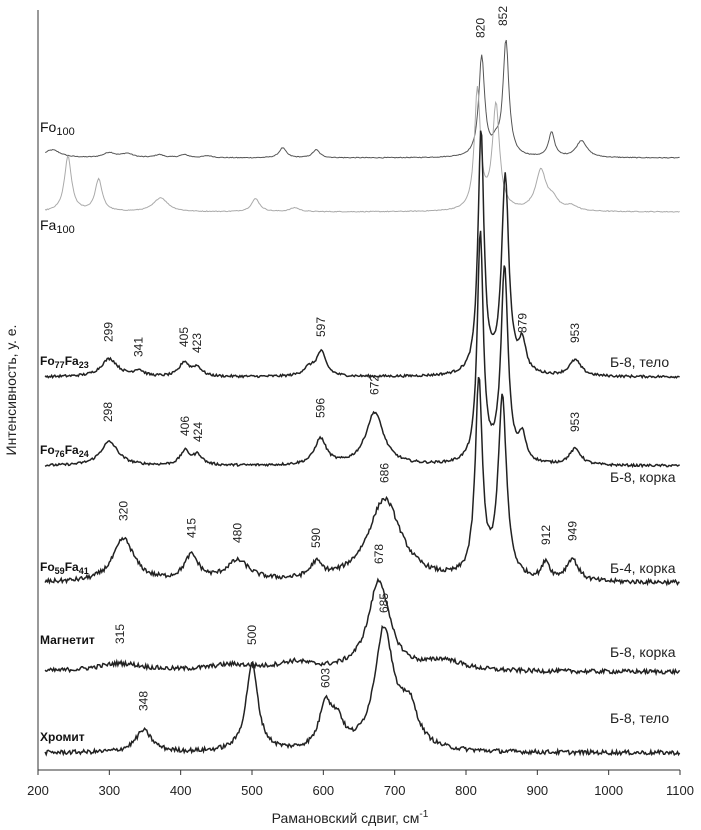 This screenshot has height=830, width=701. I want to click on peak-label-2-2: 405, so click(184, 337).